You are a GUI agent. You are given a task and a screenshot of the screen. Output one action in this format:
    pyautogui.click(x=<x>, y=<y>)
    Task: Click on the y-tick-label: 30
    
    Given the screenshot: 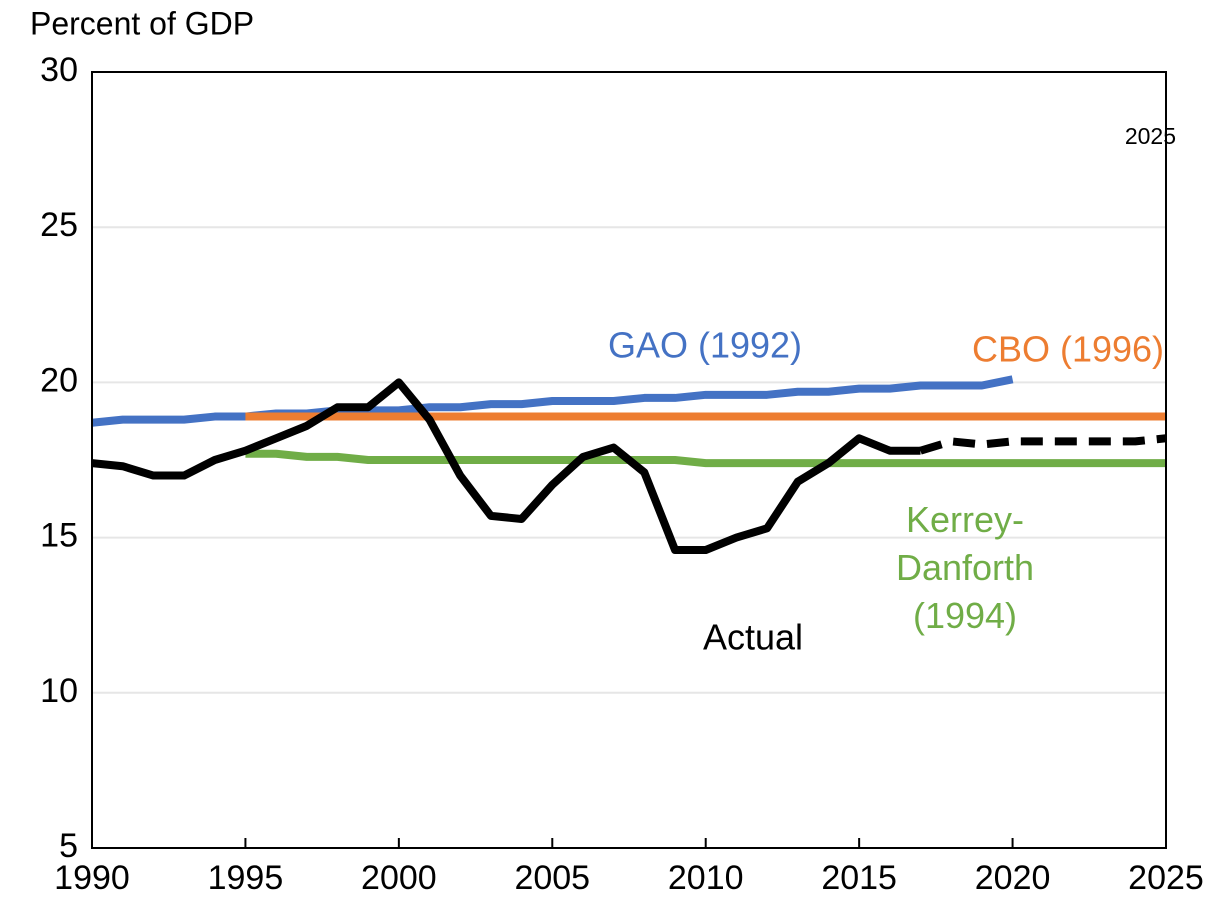 What is the action you would take?
    pyautogui.click(x=59, y=70)
    